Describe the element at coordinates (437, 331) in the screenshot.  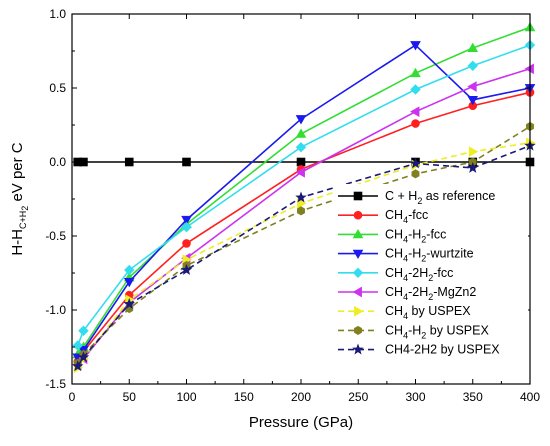
I see `legend-label: CH4-H2 by USPEX` at that location.